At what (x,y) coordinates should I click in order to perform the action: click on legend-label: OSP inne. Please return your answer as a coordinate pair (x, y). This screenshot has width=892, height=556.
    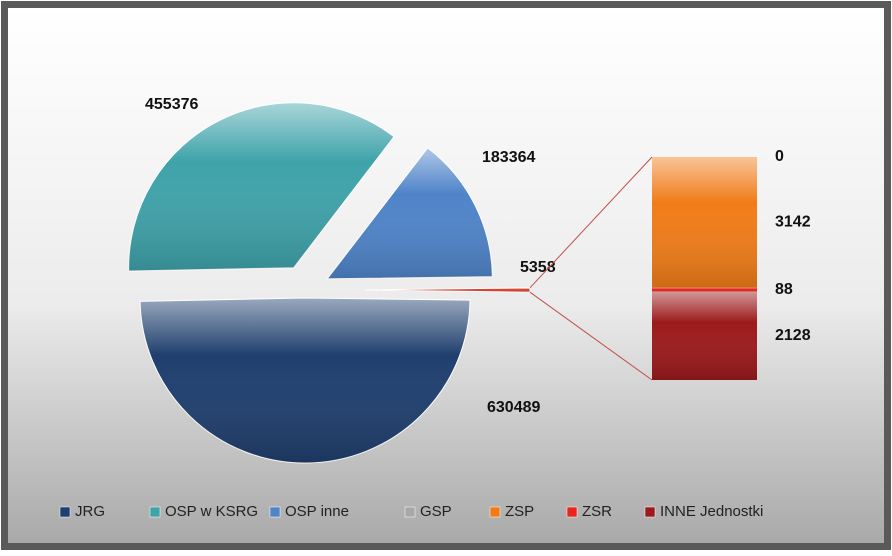
    Looking at the image, I should click on (317, 511).